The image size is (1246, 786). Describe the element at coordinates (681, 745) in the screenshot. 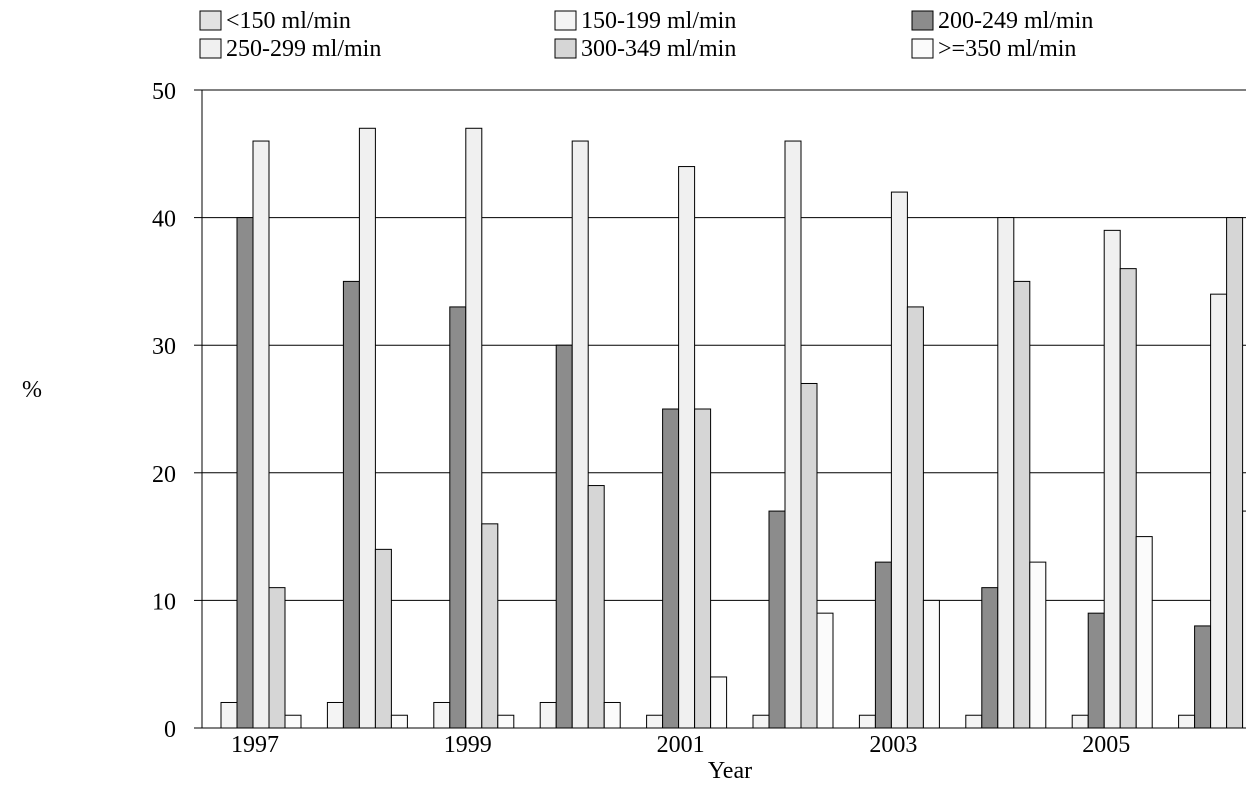

I see `x-tick-label: 2001` at that location.